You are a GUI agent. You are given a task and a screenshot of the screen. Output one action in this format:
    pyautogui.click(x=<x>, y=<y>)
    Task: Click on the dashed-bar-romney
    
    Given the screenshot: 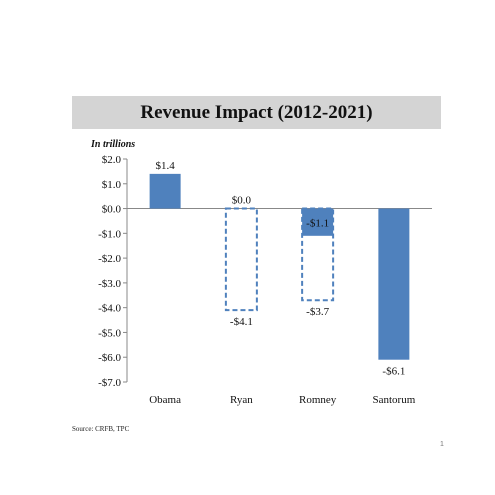 What is the action you would take?
    pyautogui.click(x=318, y=254)
    